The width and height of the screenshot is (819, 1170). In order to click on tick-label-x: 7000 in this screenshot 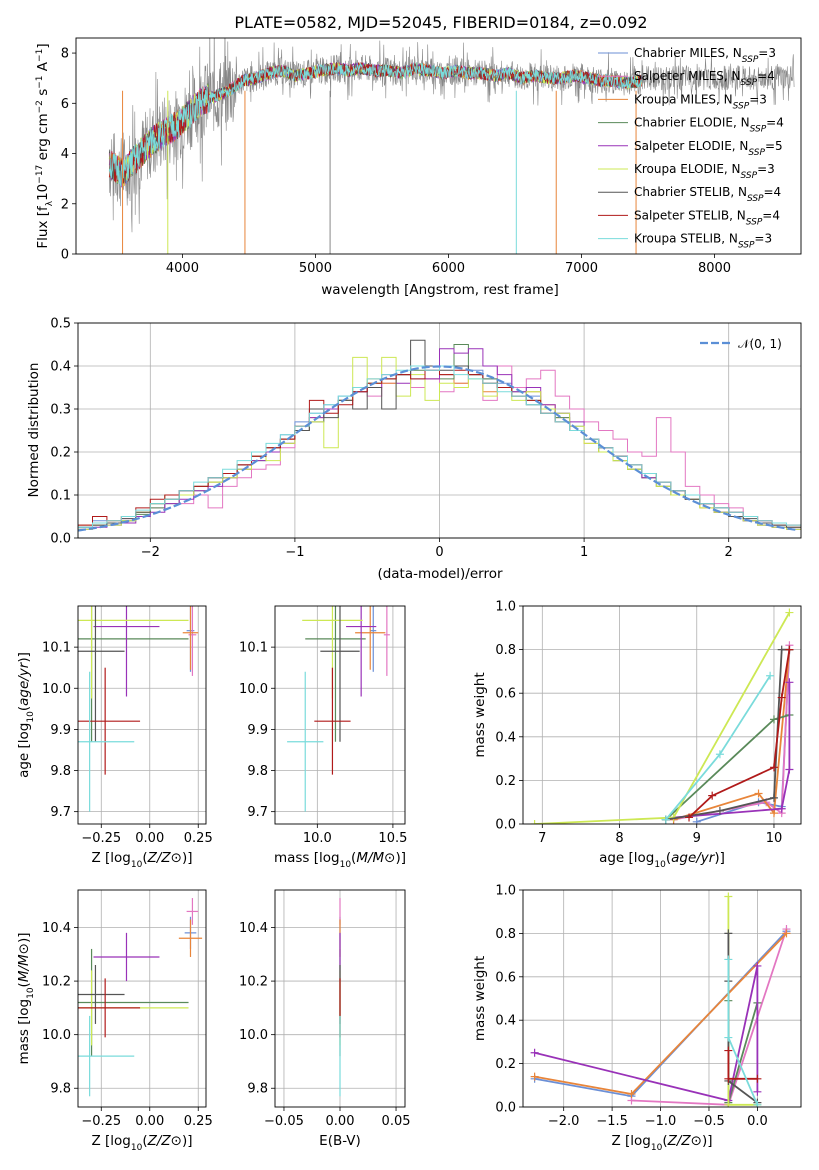, I will do `click(581, 268)`.